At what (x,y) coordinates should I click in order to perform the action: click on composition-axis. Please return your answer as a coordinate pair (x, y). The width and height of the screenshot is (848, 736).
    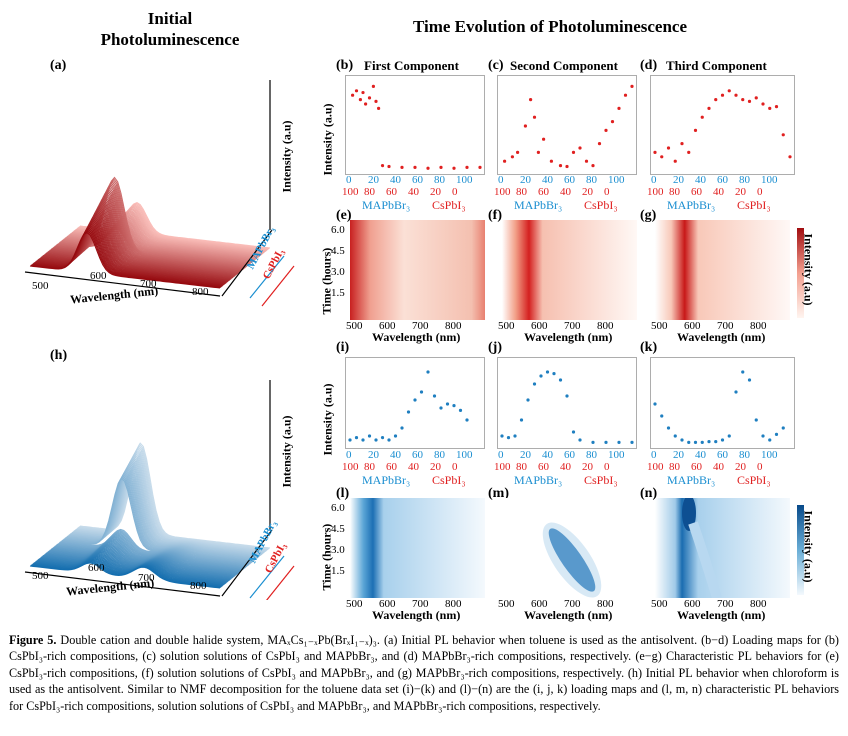
    Looking at the image, I should click on (247, 263).